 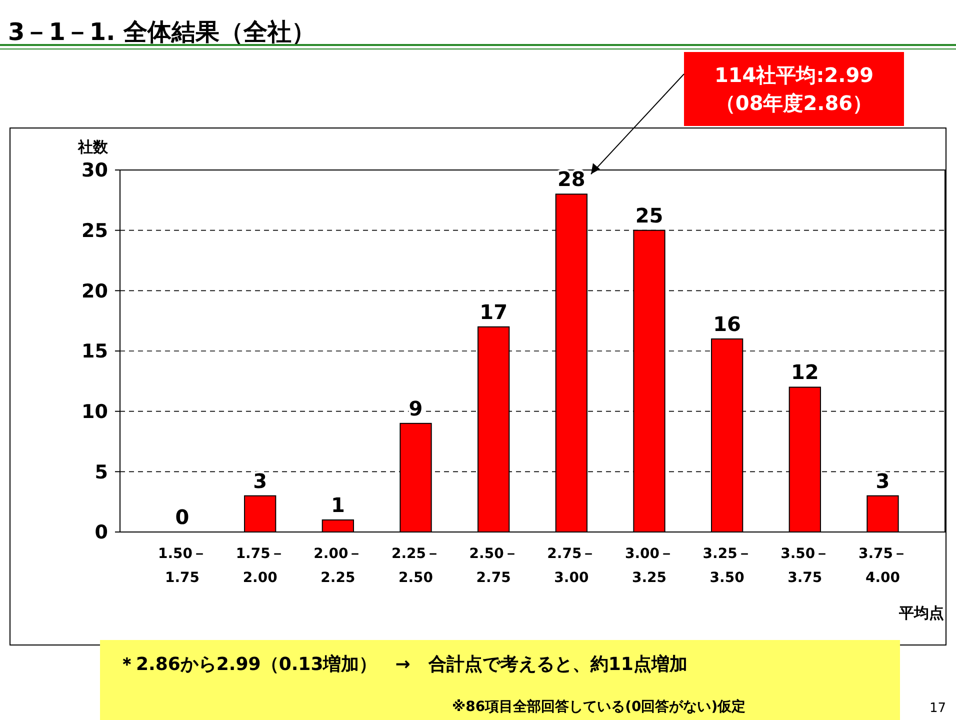 I want to click on data-label: 28, so click(x=571, y=179).